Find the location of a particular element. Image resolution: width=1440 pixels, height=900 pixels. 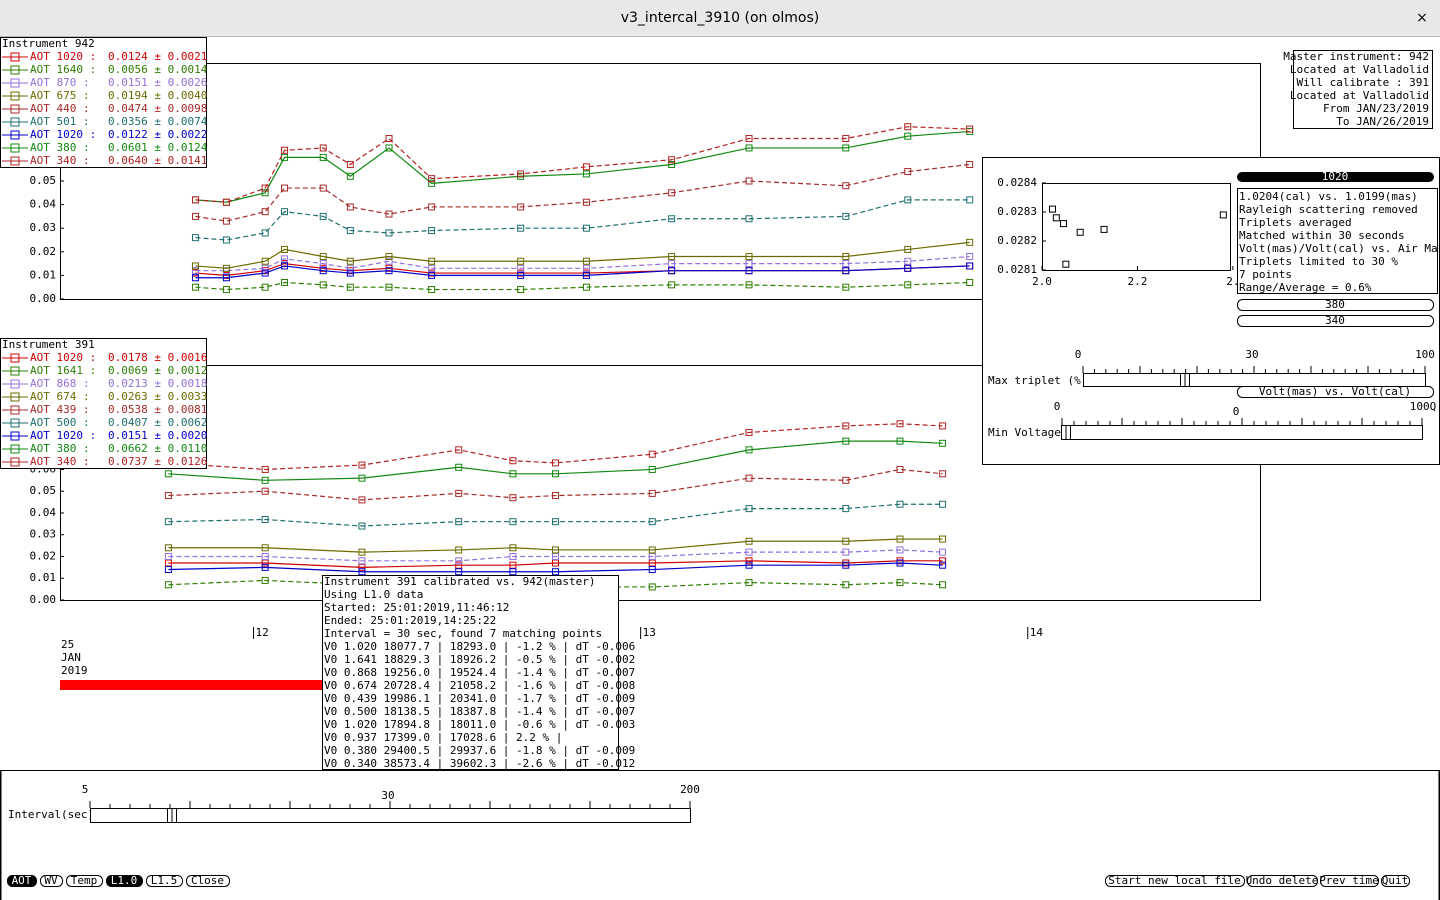

edge-right is located at coordinates (1439, 835).